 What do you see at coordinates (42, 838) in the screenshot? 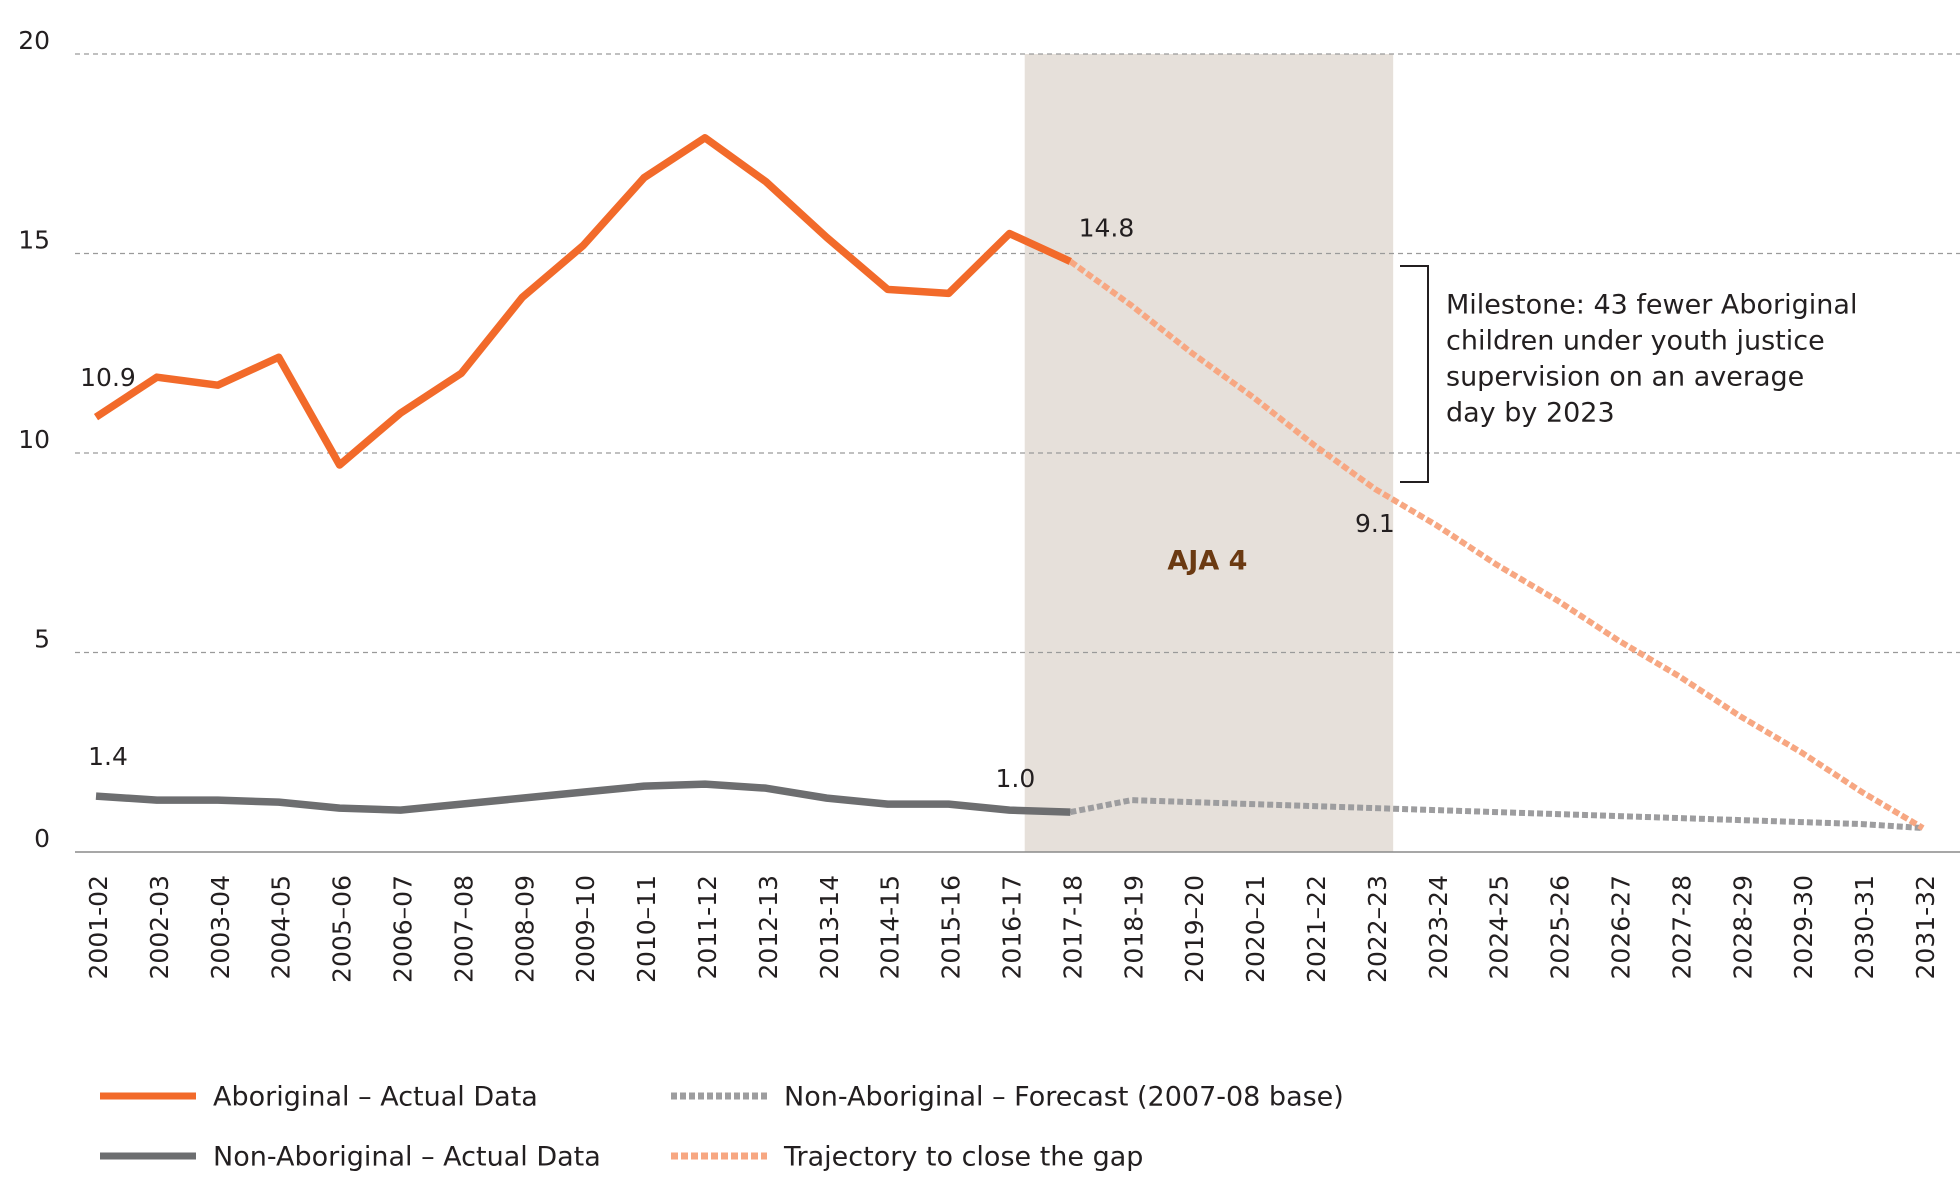
I see `y-tick-label: 0` at bounding box center [42, 838].